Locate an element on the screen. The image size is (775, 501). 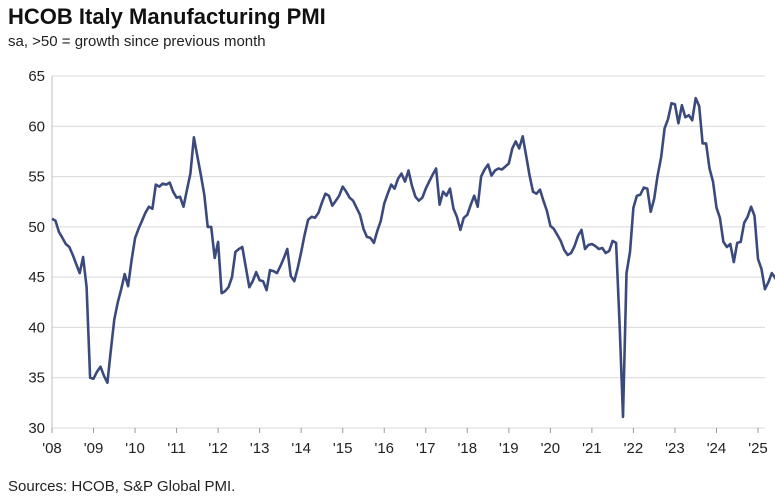
x-tick-label: '17 is located at coordinates (426, 448).